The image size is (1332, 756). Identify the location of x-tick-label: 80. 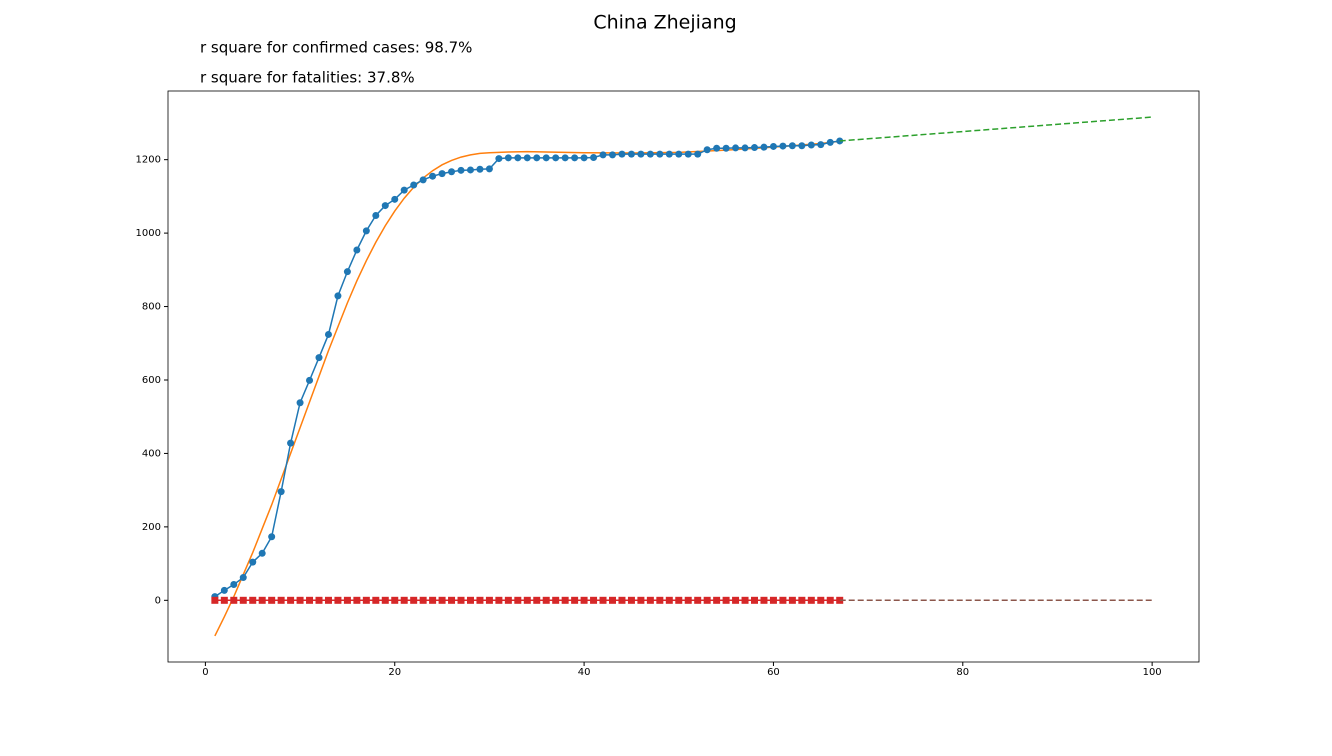
(962, 672).